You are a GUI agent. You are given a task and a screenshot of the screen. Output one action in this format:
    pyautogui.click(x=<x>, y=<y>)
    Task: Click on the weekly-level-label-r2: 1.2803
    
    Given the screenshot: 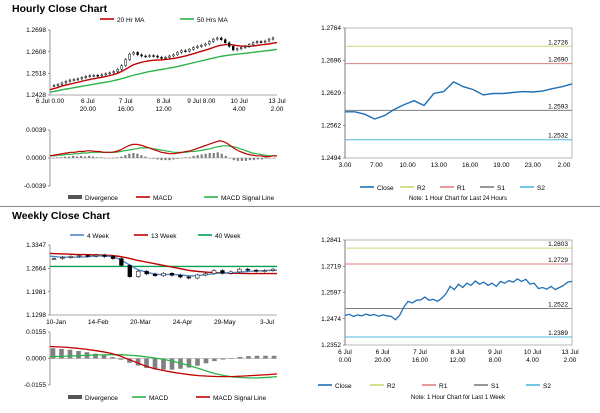 What is the action you would take?
    pyautogui.click(x=558, y=244)
    